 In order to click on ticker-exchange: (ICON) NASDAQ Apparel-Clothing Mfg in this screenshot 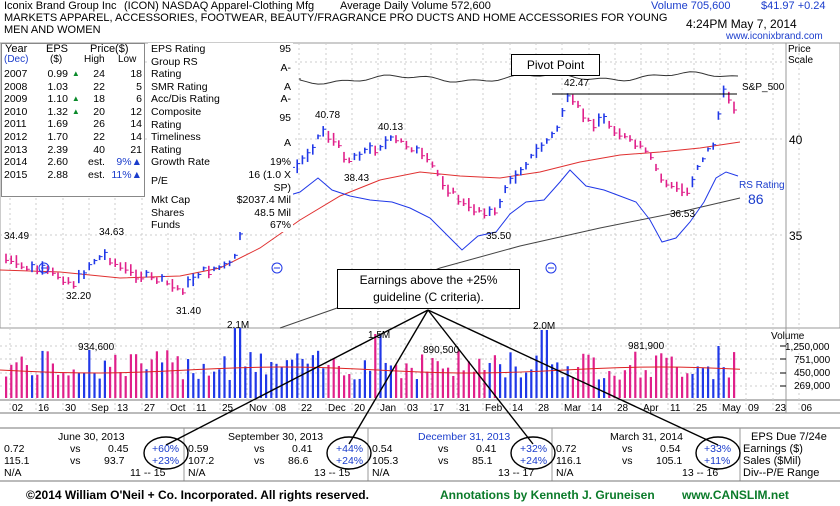, I will do `click(219, 6)`.